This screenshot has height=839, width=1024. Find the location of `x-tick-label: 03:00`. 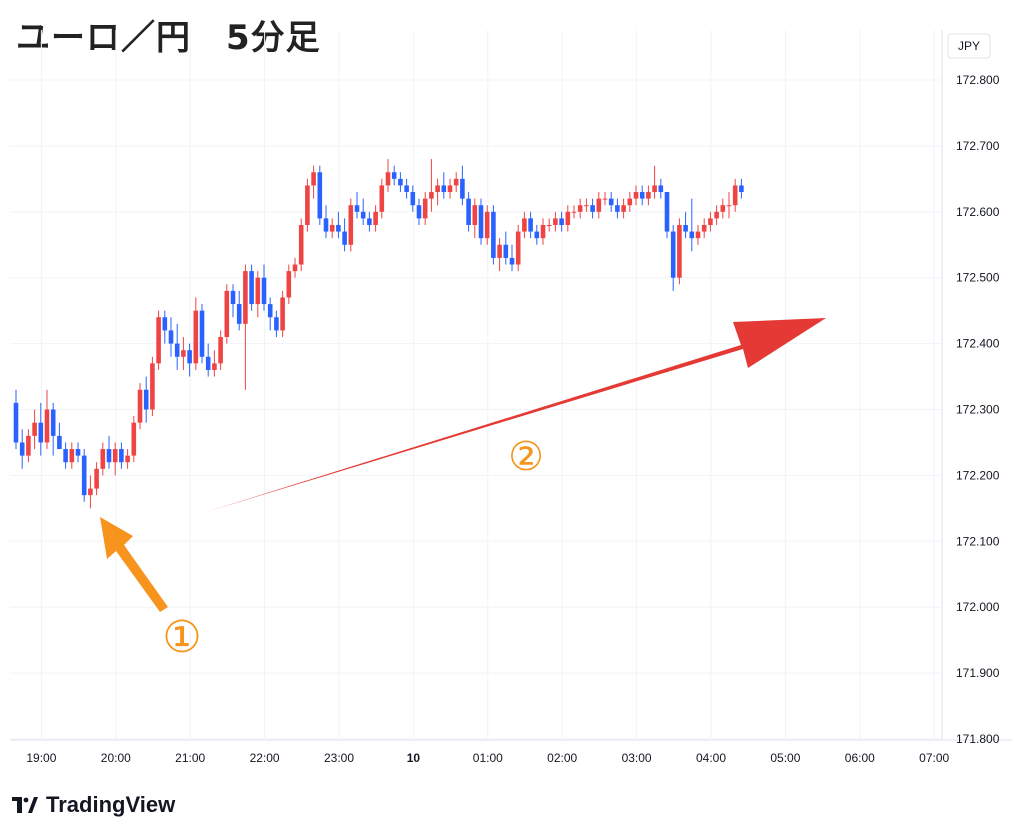

x-tick-label: 03:00 is located at coordinates (637, 758).